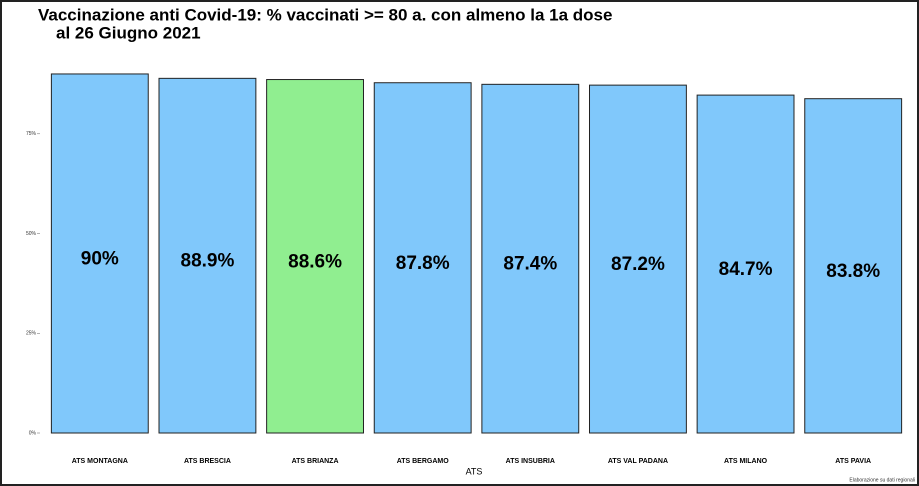 This screenshot has height=486, width=919. Describe the element at coordinates (853, 271) in the screenshot. I see `value-label: 83.8%` at that location.